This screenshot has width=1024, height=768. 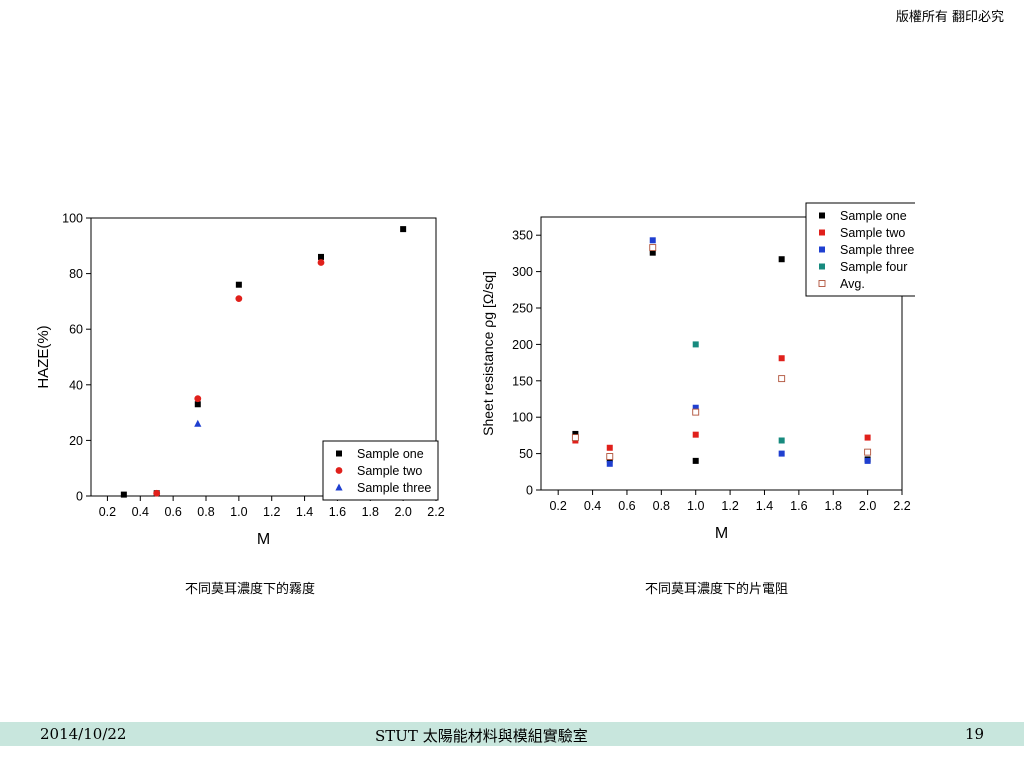 I want to click on y-tick-label: 200, so click(x=522, y=345).